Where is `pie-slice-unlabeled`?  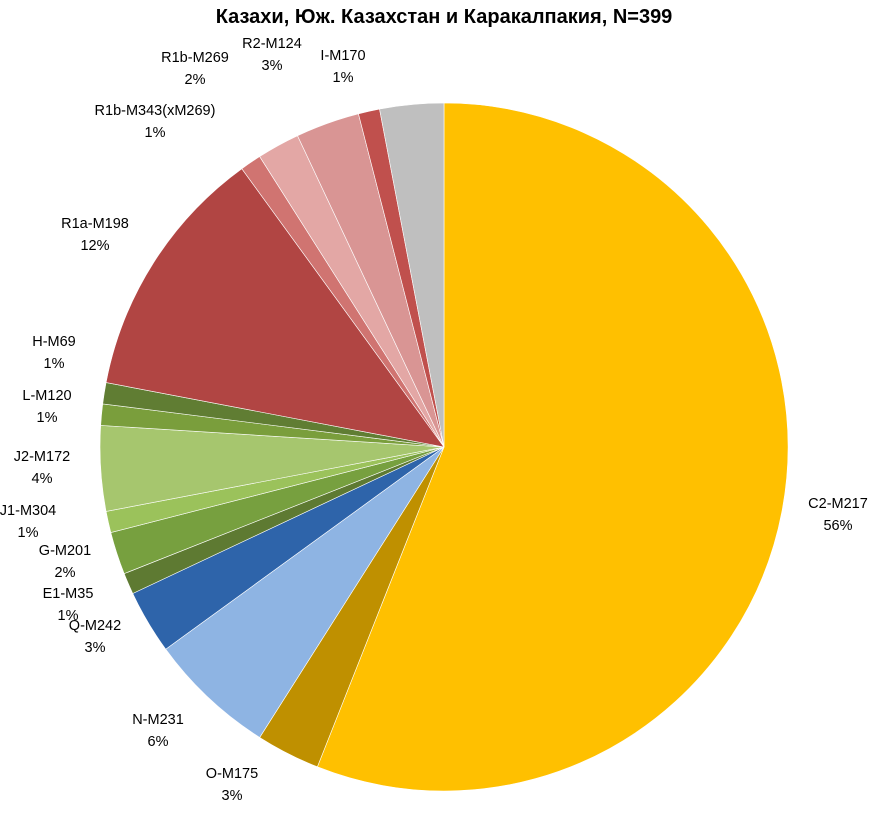
pie-slice-unlabeled is located at coordinates (412, 275).